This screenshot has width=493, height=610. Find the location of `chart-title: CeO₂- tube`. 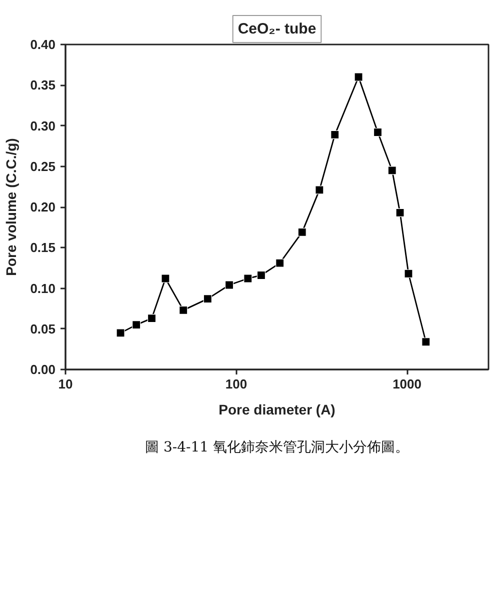

chart-title: CeO₂- tube is located at coordinates (277, 29).